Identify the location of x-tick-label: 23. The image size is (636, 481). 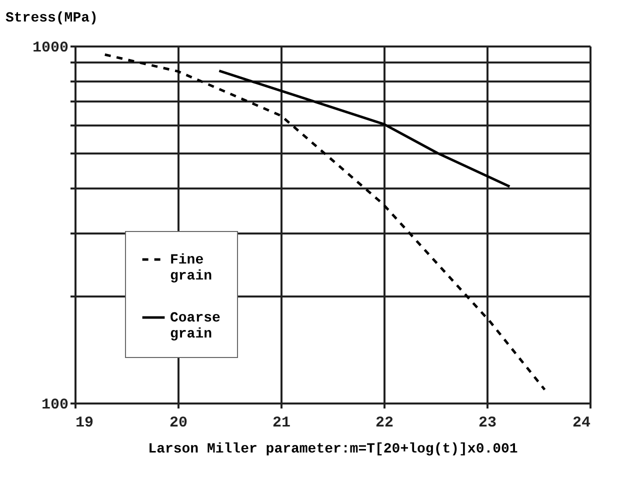
(487, 423).